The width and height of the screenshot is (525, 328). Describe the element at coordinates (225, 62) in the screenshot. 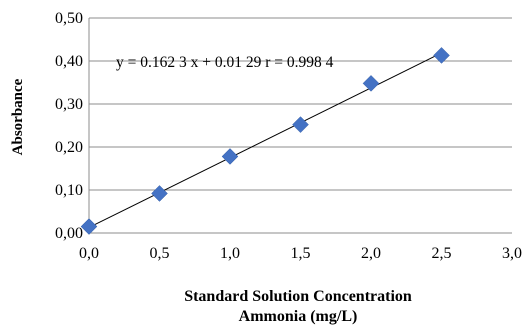

I see `regression-equation: y = 0.162 3 x + 0.01 29 r = 0.998 4` at that location.